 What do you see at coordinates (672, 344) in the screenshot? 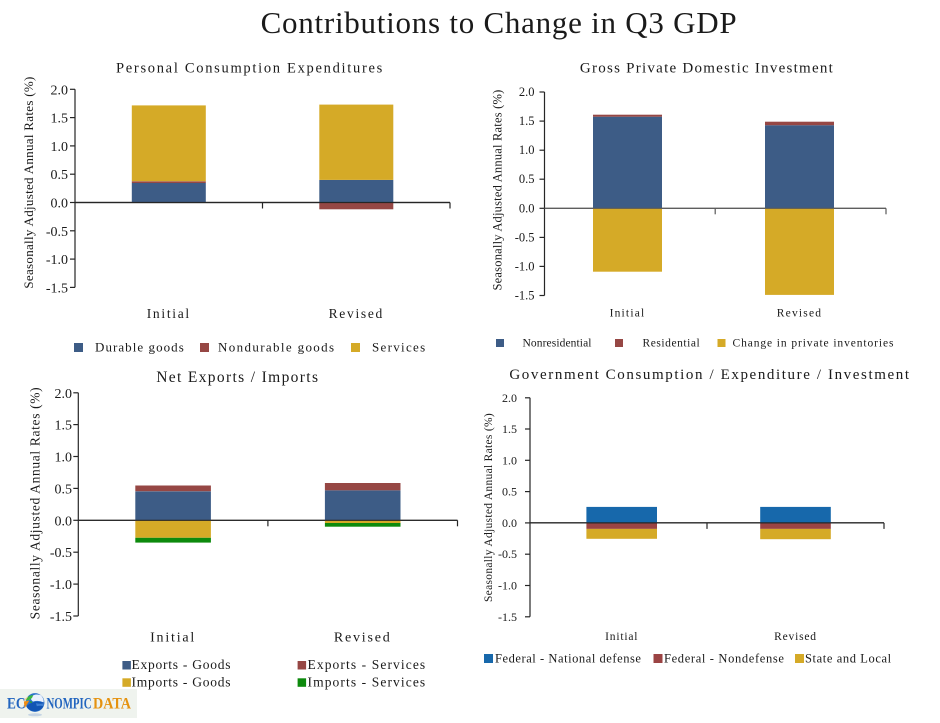
I see `svg-text: Residential` at bounding box center [672, 344].